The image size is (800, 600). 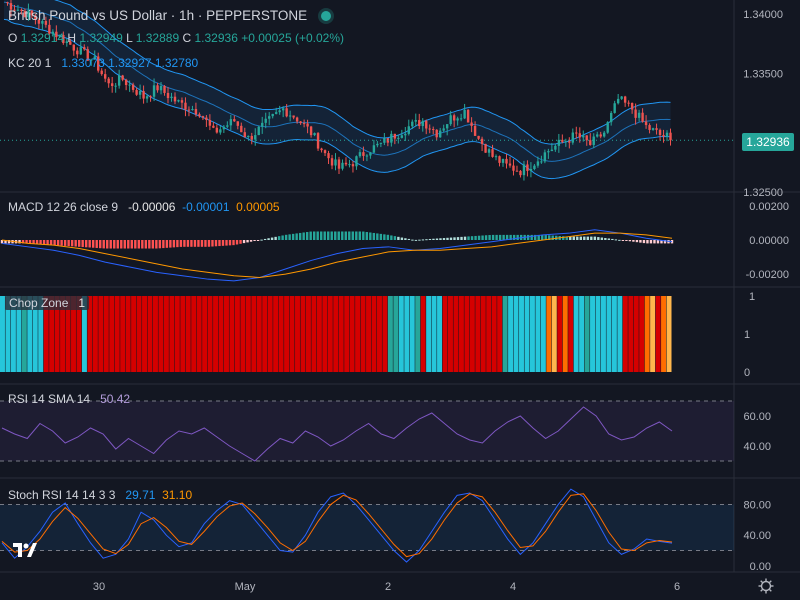 What do you see at coordinates (768, 142) in the screenshot?
I see `last-price-tag: 1.32936` at bounding box center [768, 142].